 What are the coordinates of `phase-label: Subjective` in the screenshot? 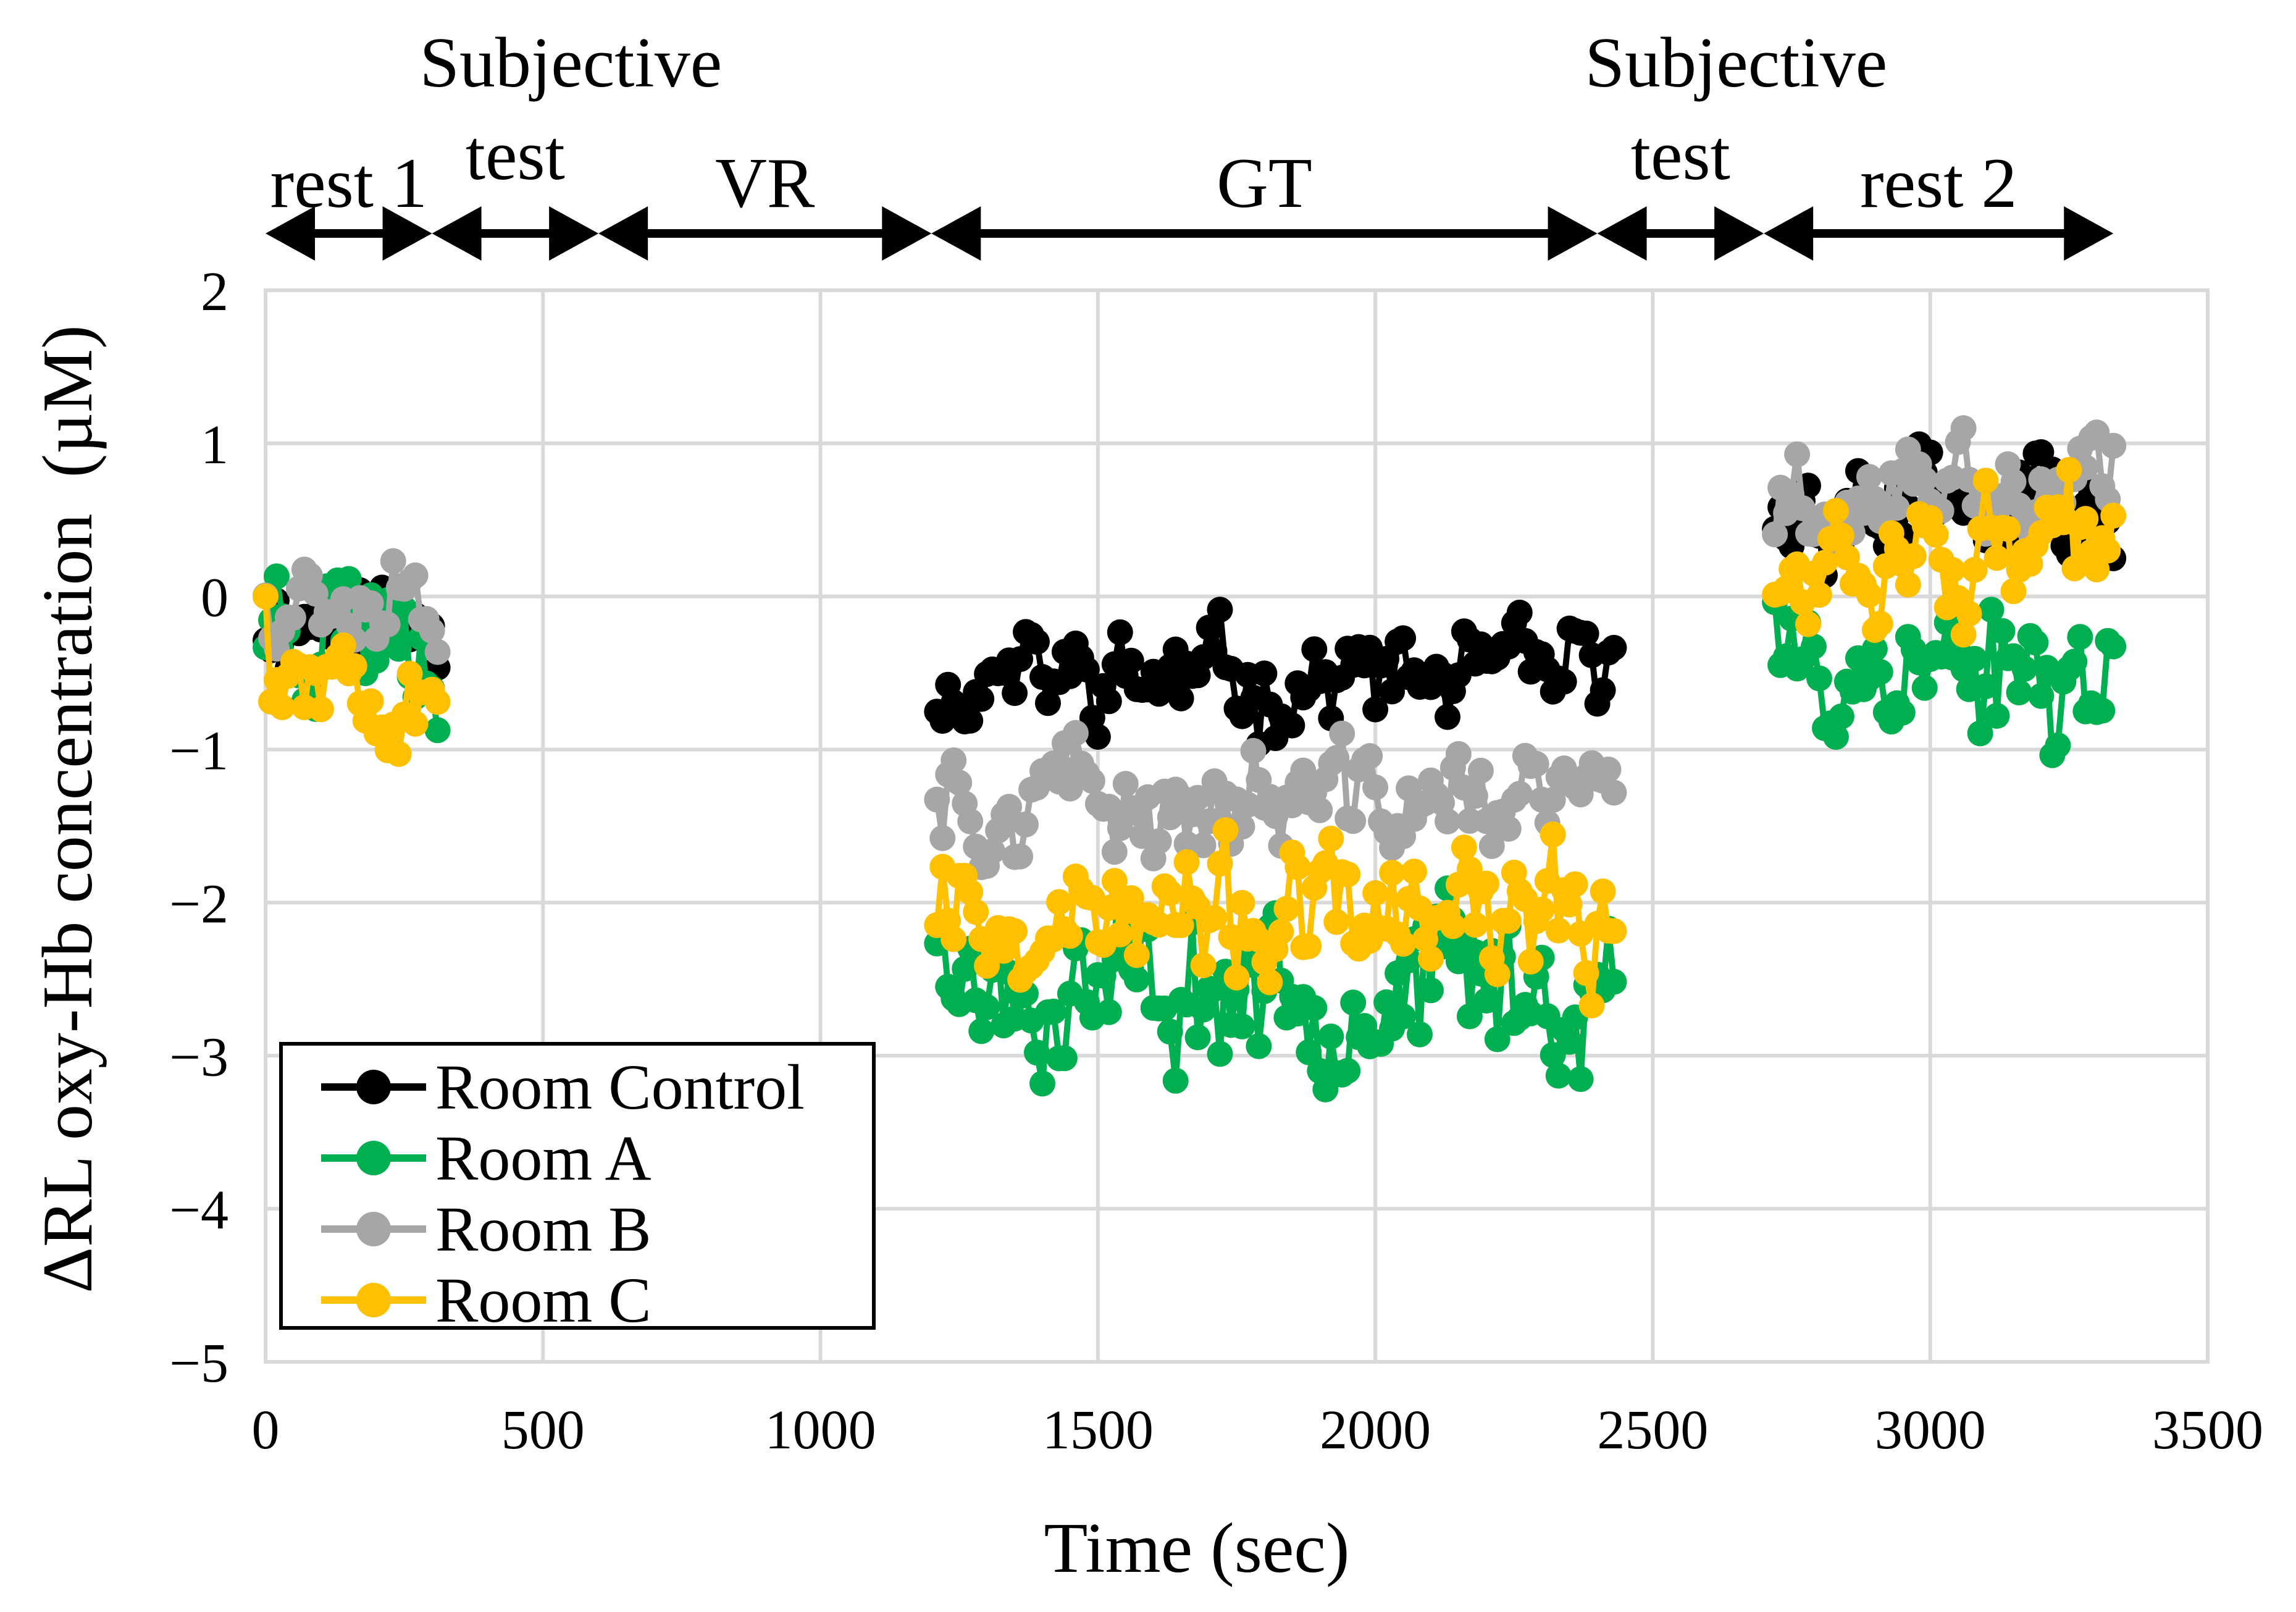 It's located at (1737, 63).